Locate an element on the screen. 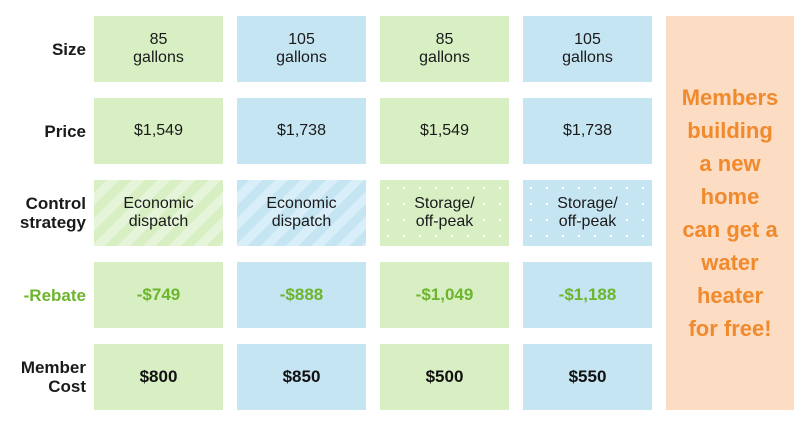  row-label-control-strategy-text: Control strategy is located at coordinates (53, 213).